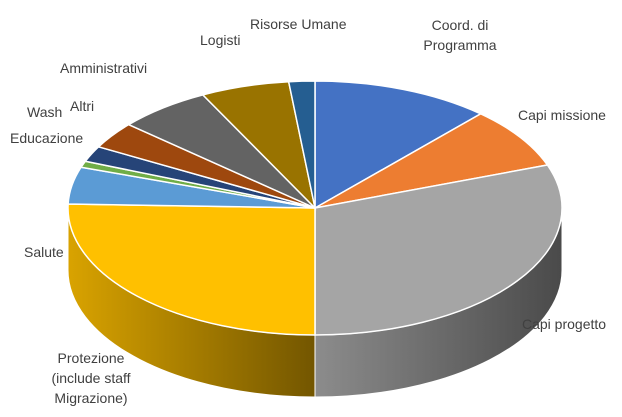  What do you see at coordinates (47, 138) in the screenshot?
I see `slice-label: Educazione` at bounding box center [47, 138].